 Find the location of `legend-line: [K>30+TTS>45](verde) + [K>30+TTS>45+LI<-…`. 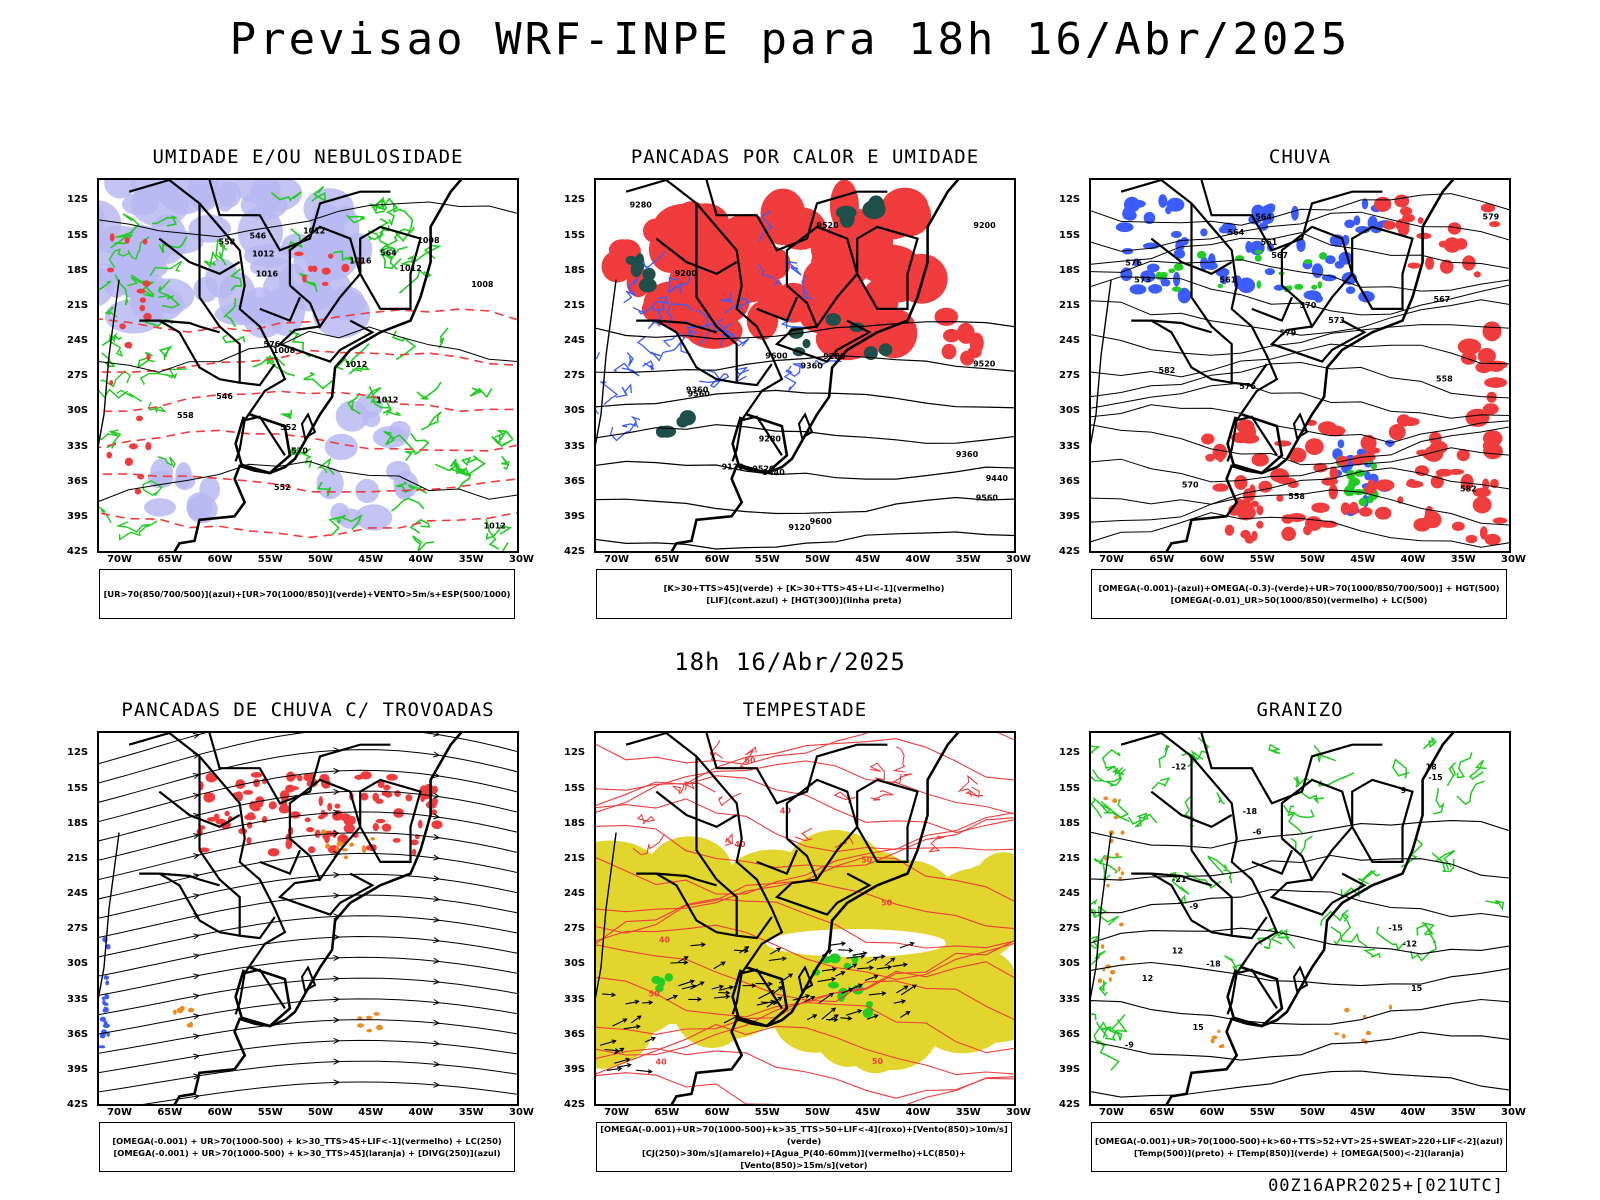

legend-line: [K>30+TTS>45](verde) + [K>30+TTS>45+LI<-… is located at coordinates (804, 588).